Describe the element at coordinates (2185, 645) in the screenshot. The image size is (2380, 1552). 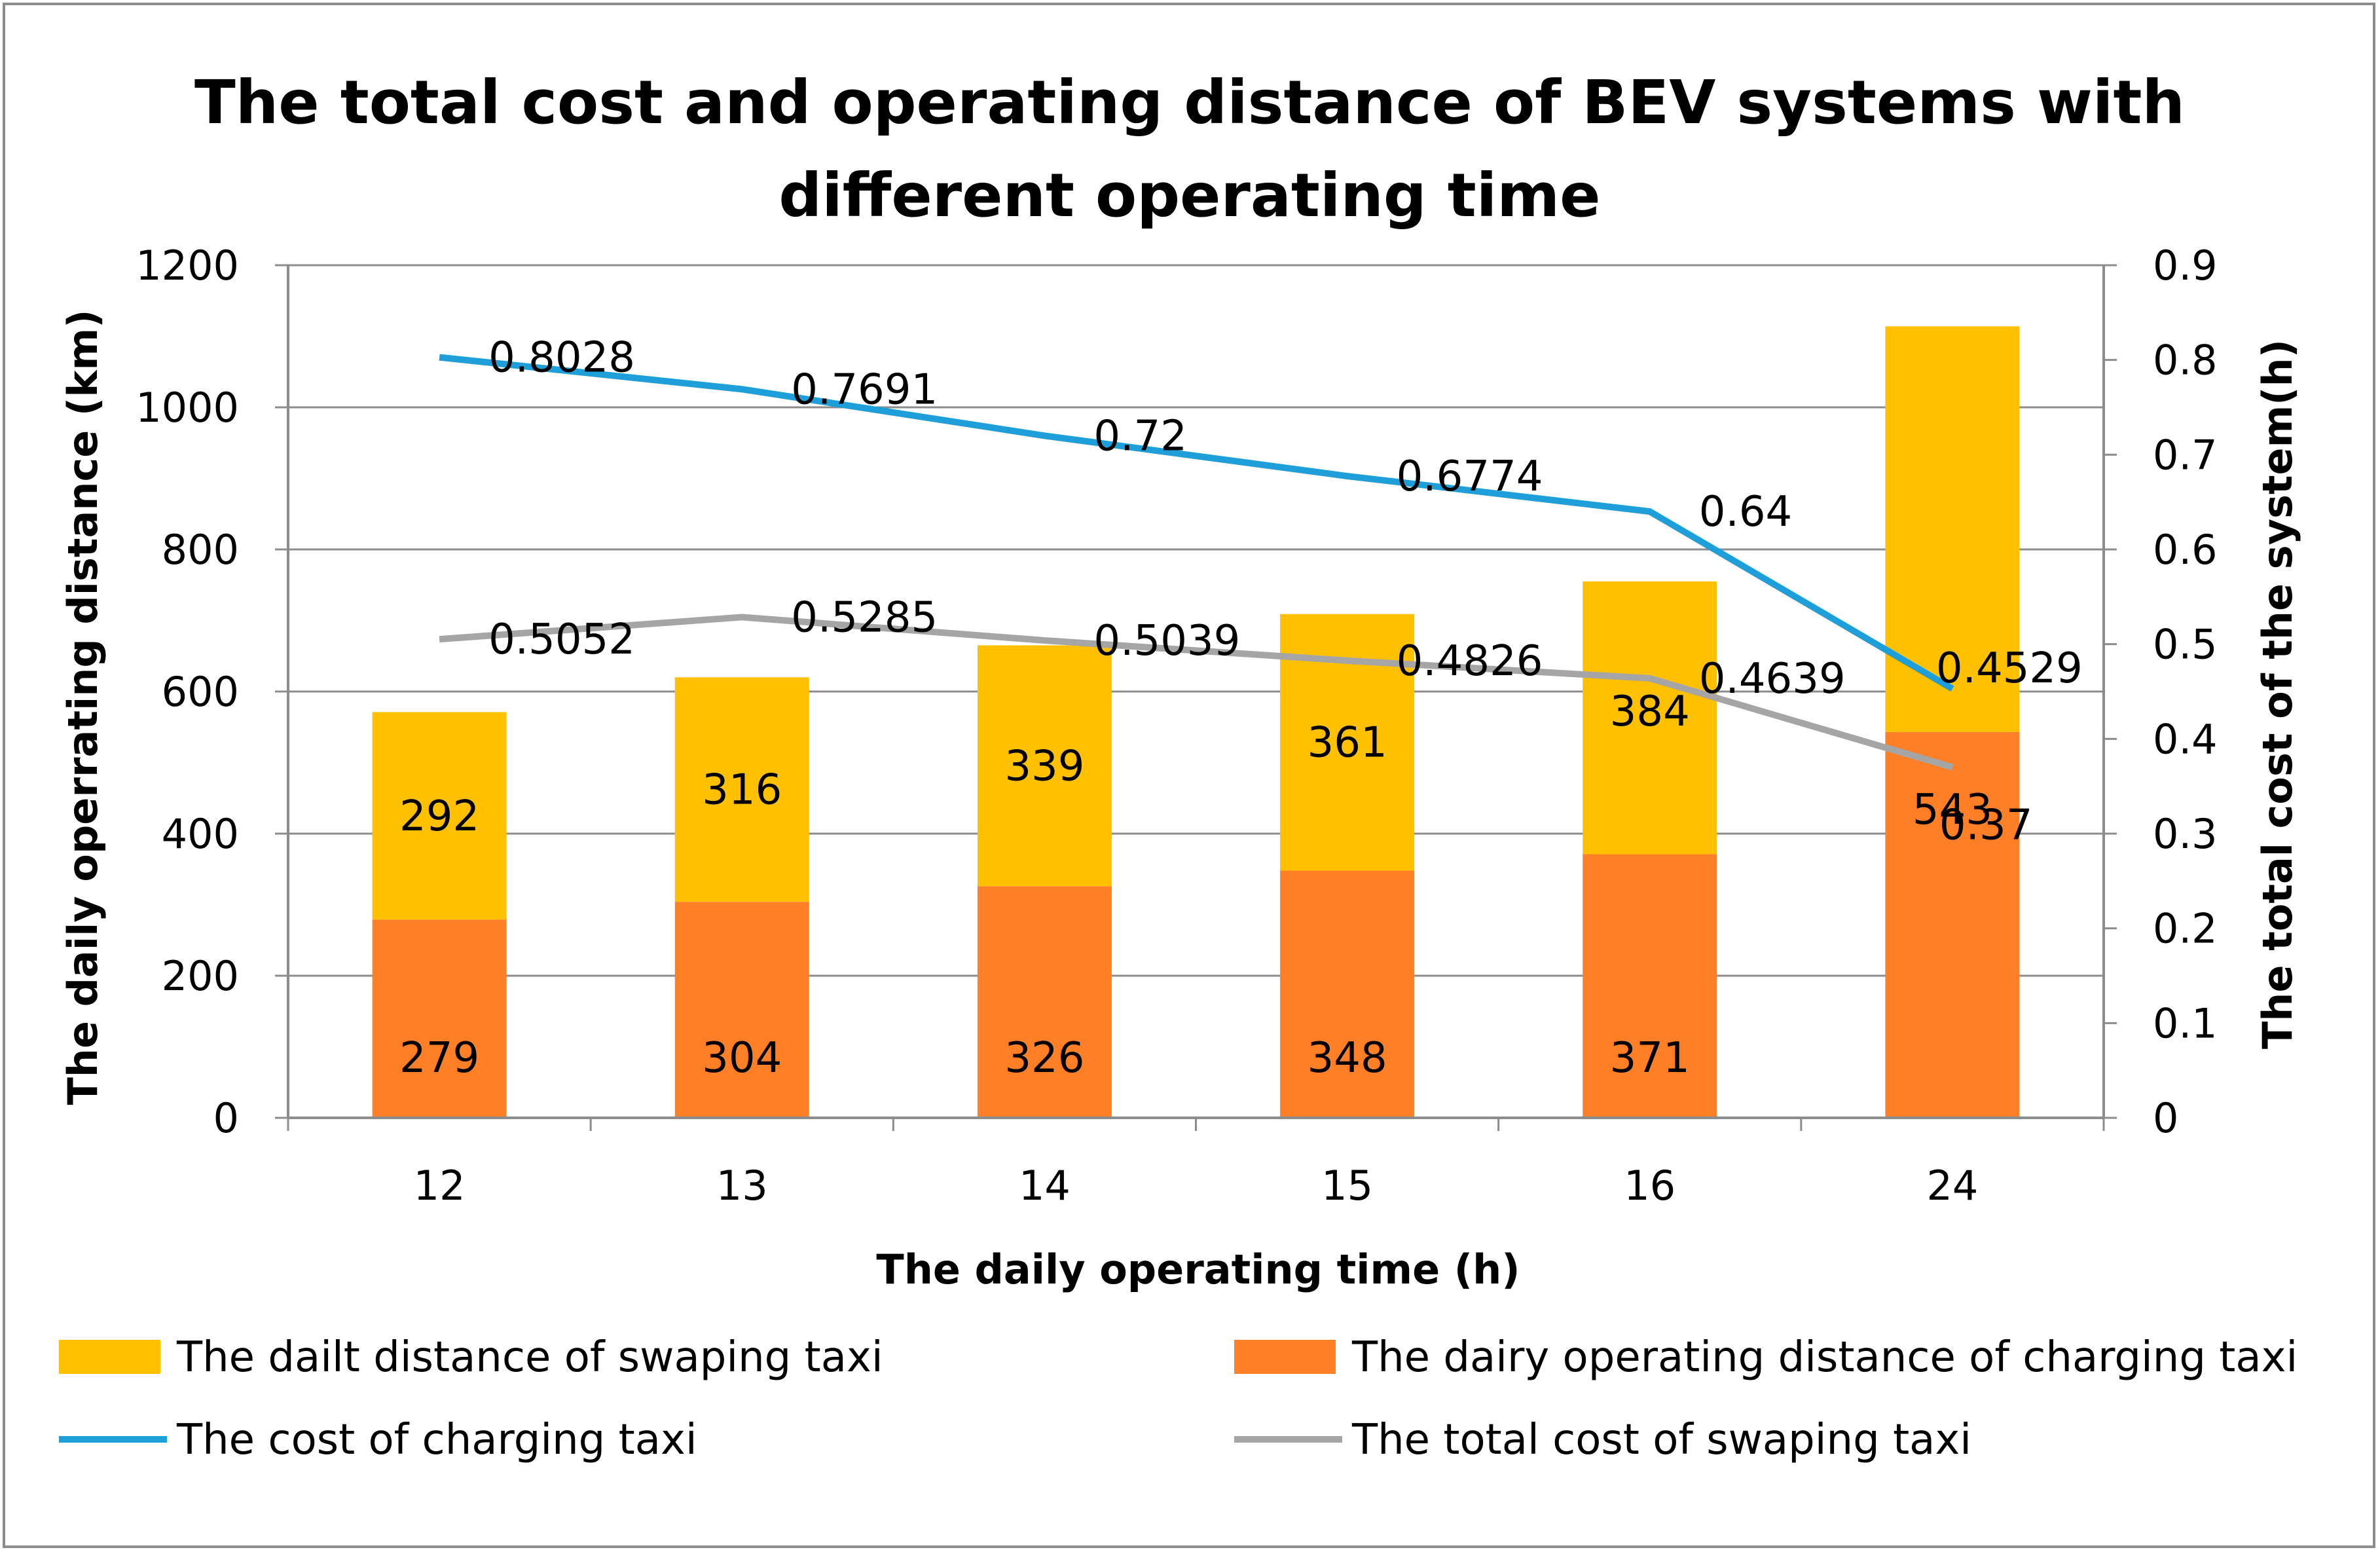
I see `y2-tick-label: 0.5` at that location.